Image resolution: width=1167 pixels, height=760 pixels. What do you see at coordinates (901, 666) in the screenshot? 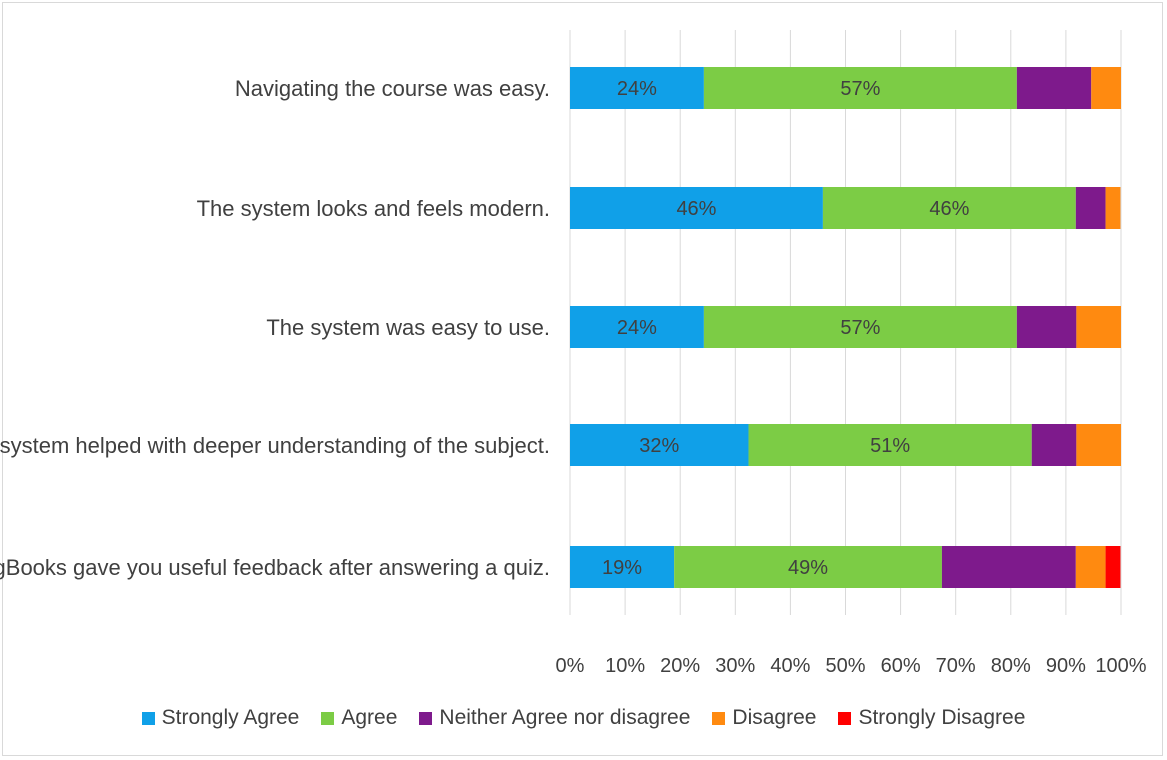
I see `x-tick-label: 60%` at bounding box center [901, 666].